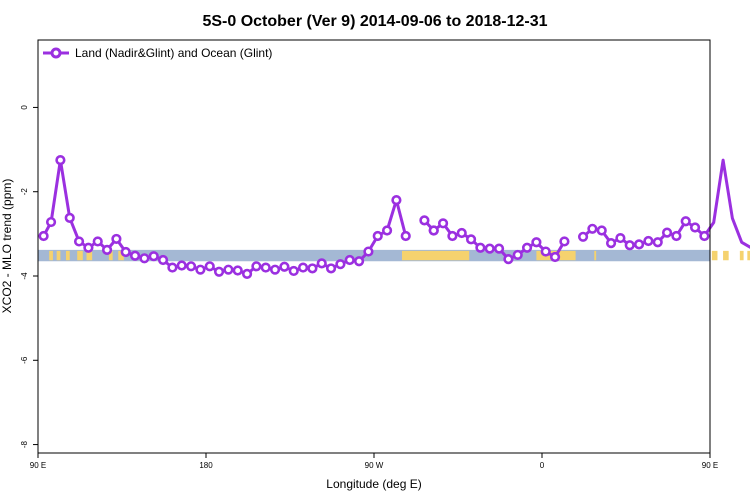 The height and width of the screenshot is (500, 750). I want to click on legend-label: Land (Nadir&Glint) and Ocean (Glint), so click(173, 53).